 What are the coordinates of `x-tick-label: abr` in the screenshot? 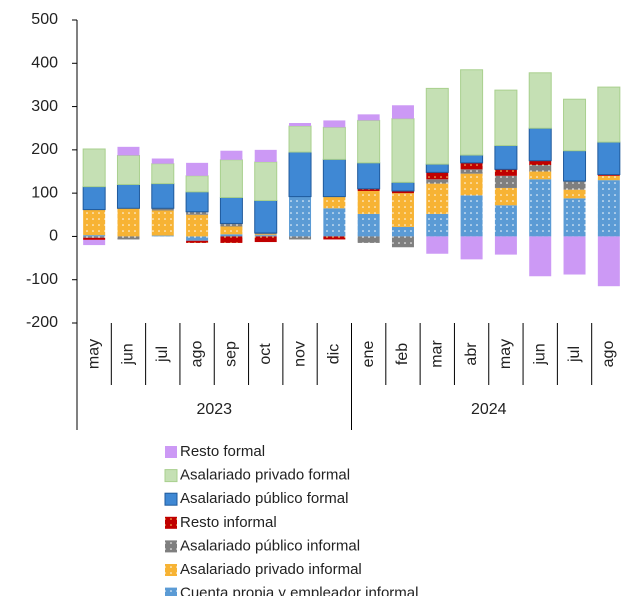 It's located at (471, 354).